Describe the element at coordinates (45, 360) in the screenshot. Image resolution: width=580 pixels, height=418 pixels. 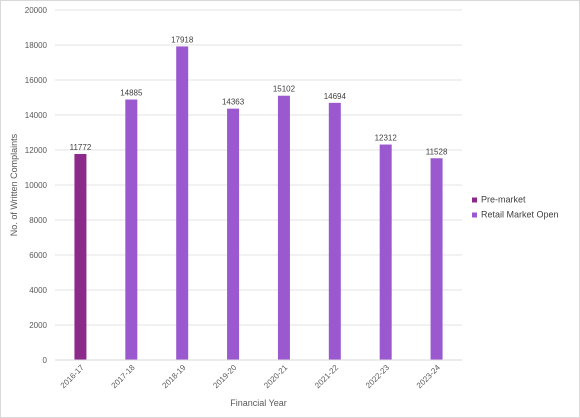
I see `y-tick-label: 0` at that location.